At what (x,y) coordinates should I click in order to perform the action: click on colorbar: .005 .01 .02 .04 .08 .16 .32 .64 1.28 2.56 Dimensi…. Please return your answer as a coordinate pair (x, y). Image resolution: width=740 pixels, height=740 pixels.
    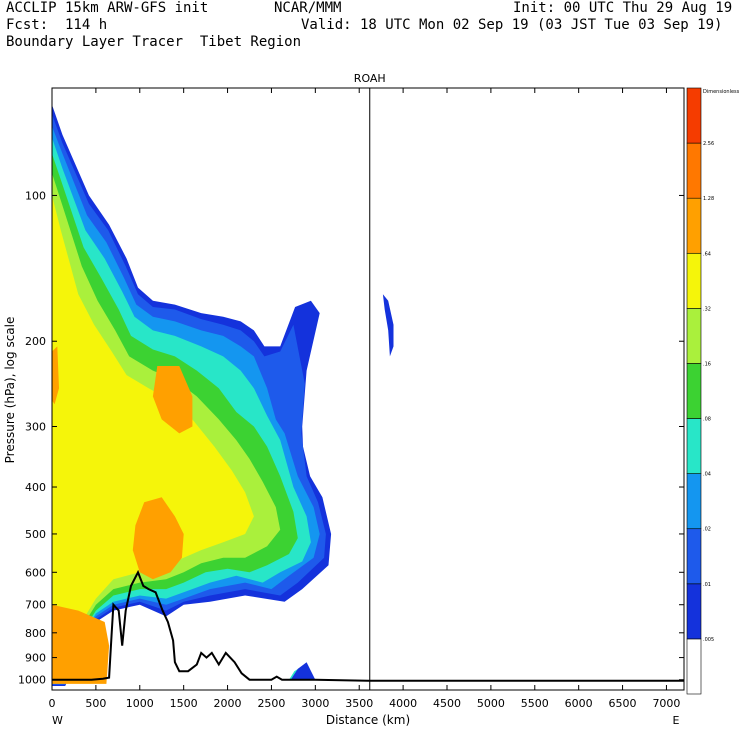
    Looking at the image, I should click on (713, 391).